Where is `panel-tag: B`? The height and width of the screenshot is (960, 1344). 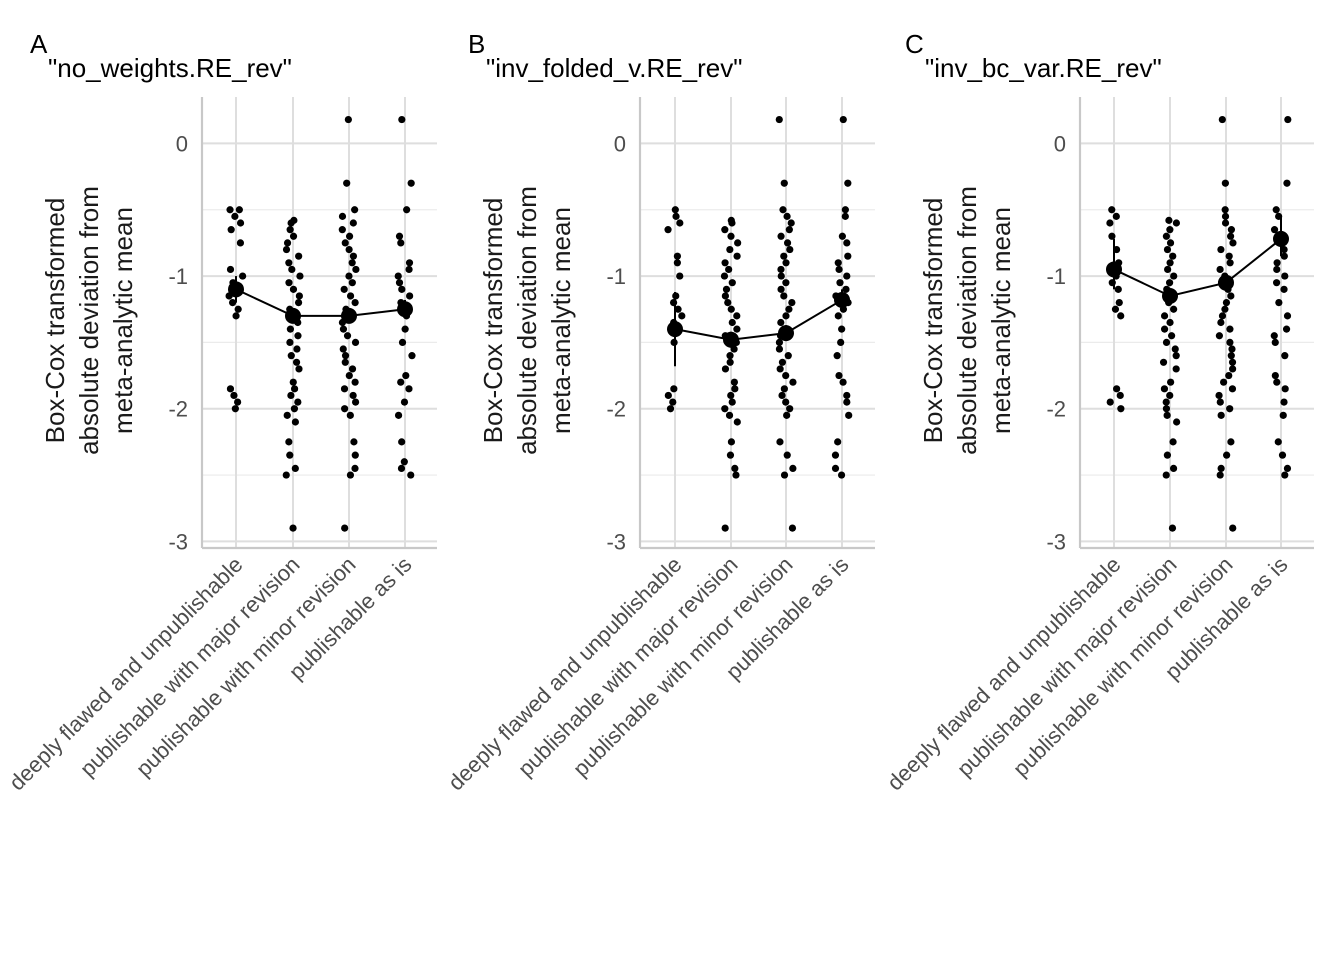
panel-tag: B is located at coordinates (476, 44).